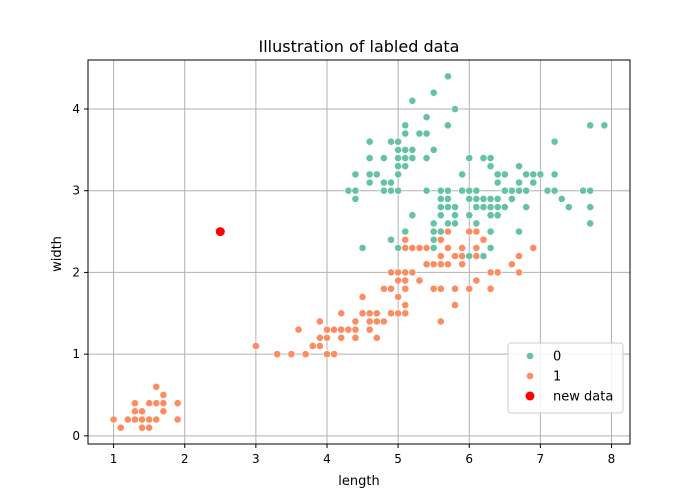  What do you see at coordinates (541, 459) in the screenshot?
I see `x-tick-label: 7` at bounding box center [541, 459].